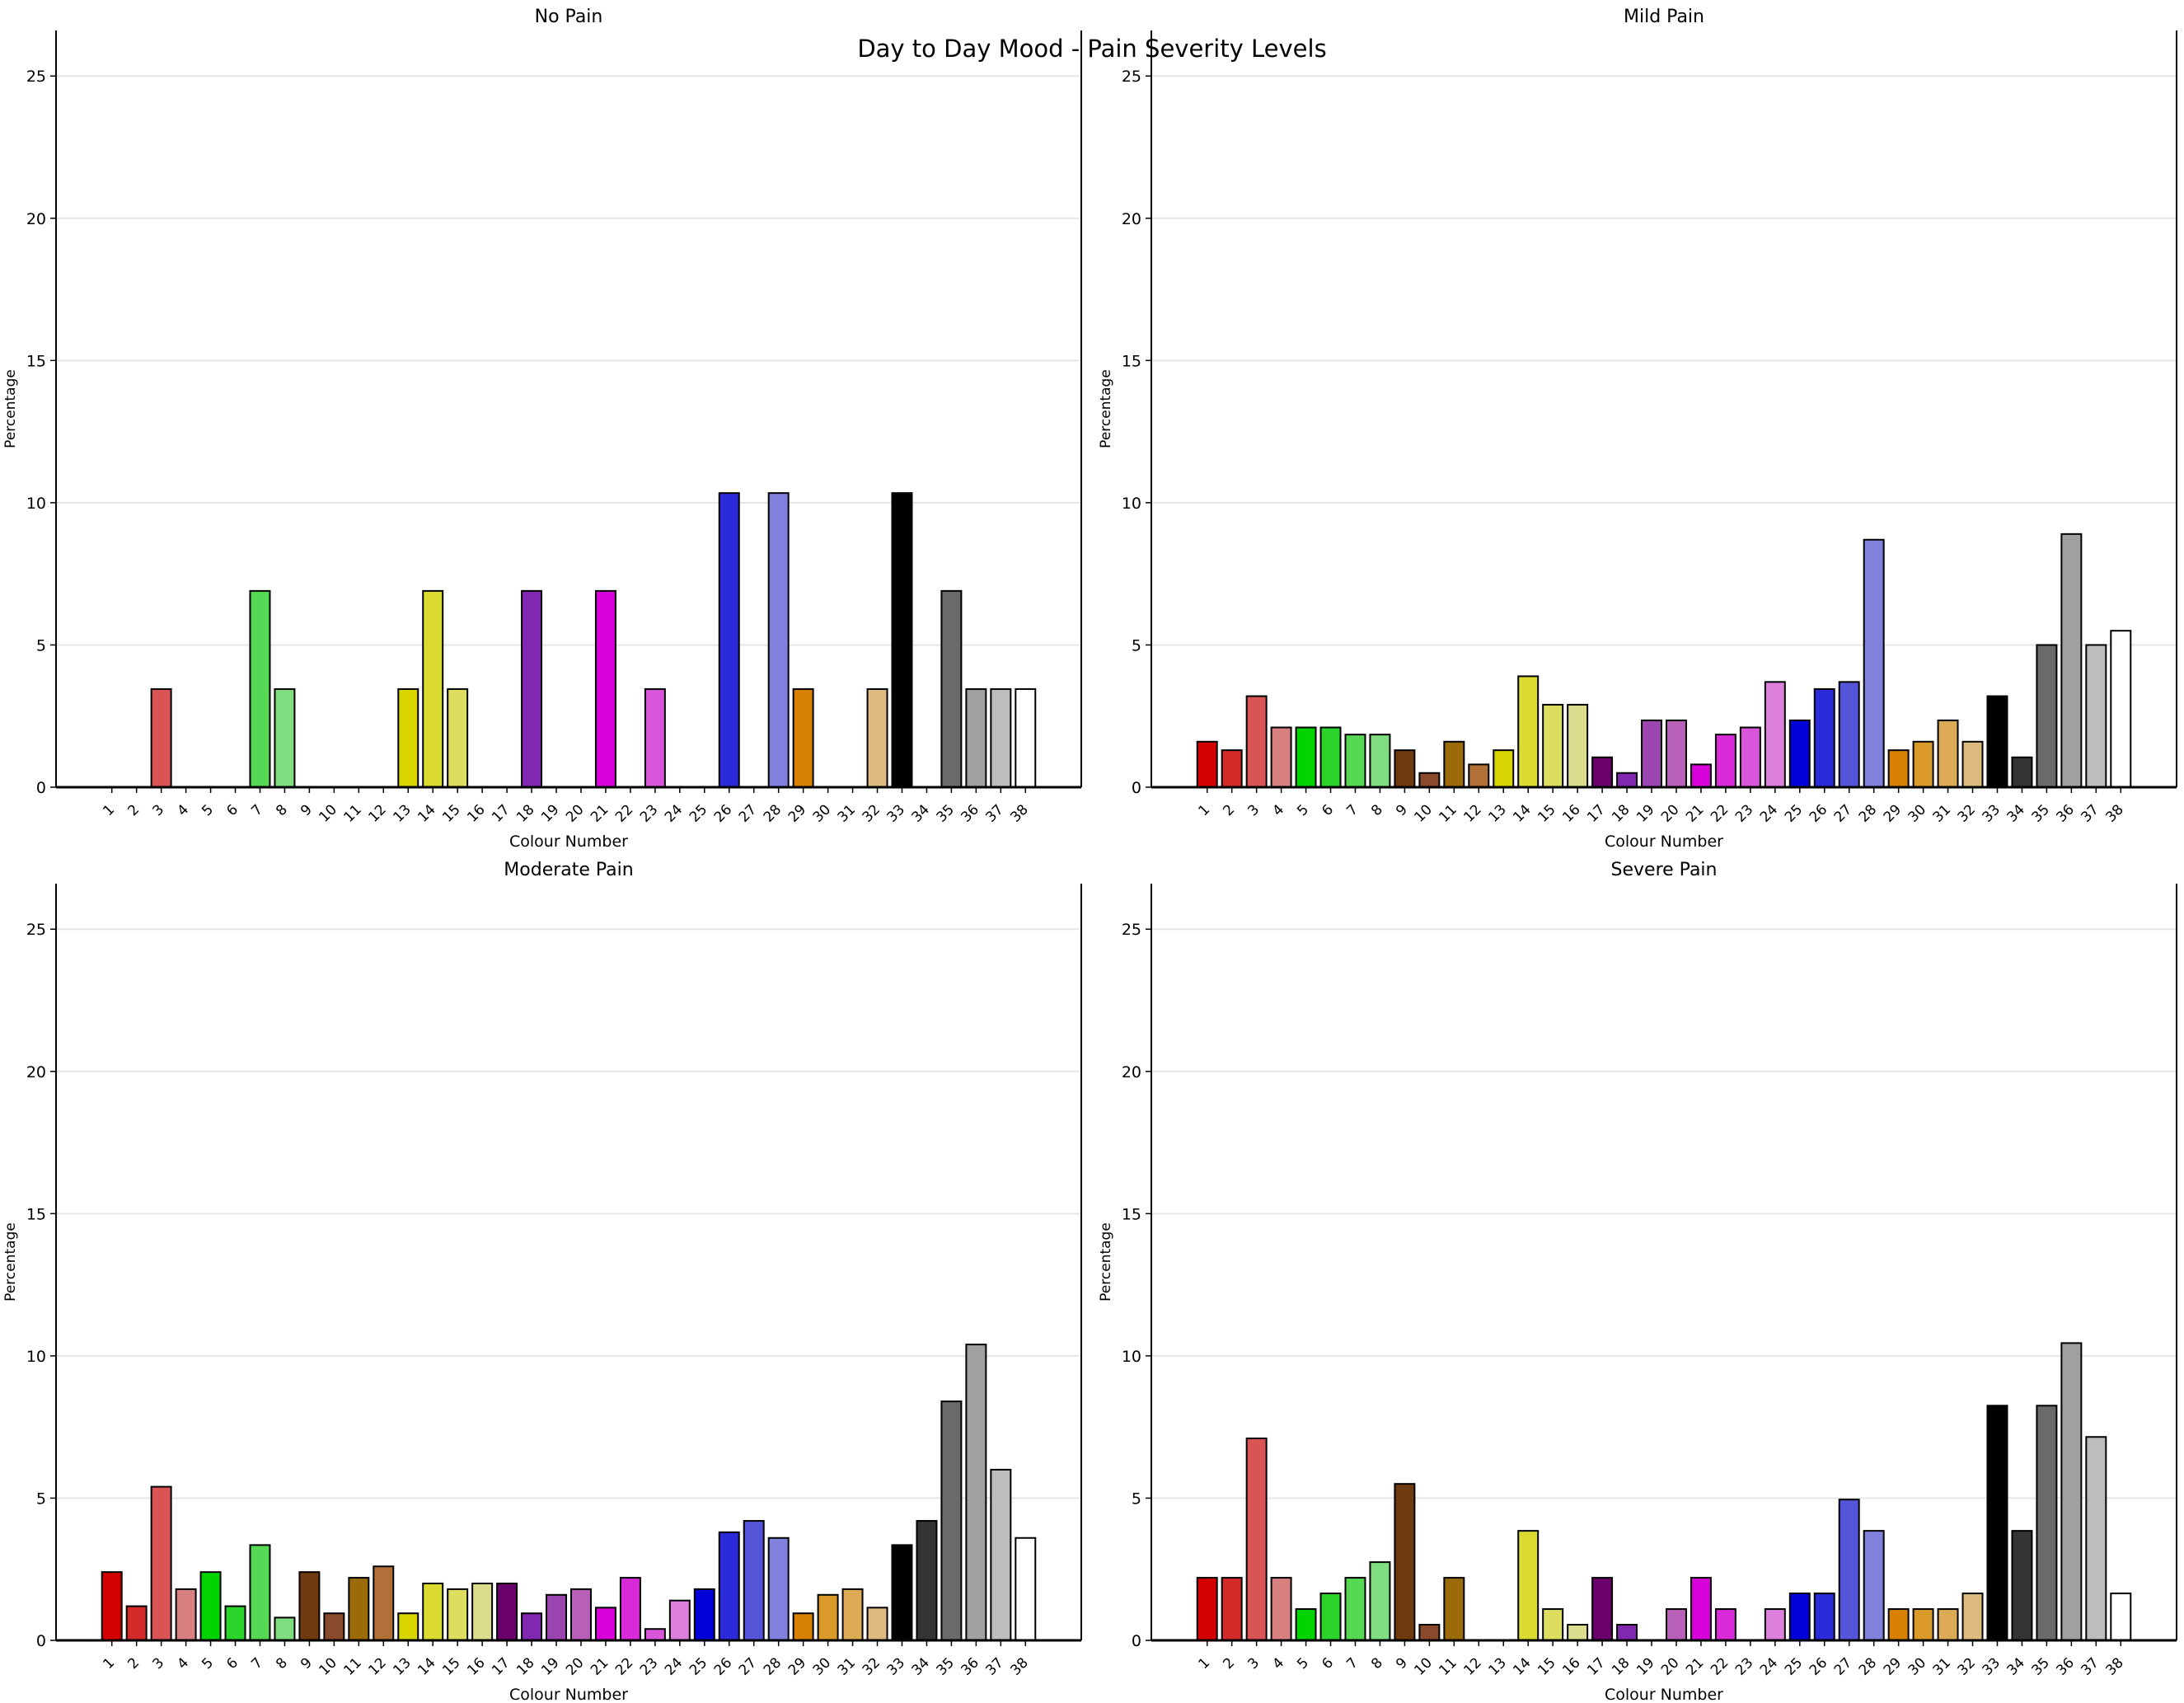 This screenshot has width=2184, height=1703. What do you see at coordinates (1131, 219) in the screenshot?
I see `y-tick-label: 20` at bounding box center [1131, 219].